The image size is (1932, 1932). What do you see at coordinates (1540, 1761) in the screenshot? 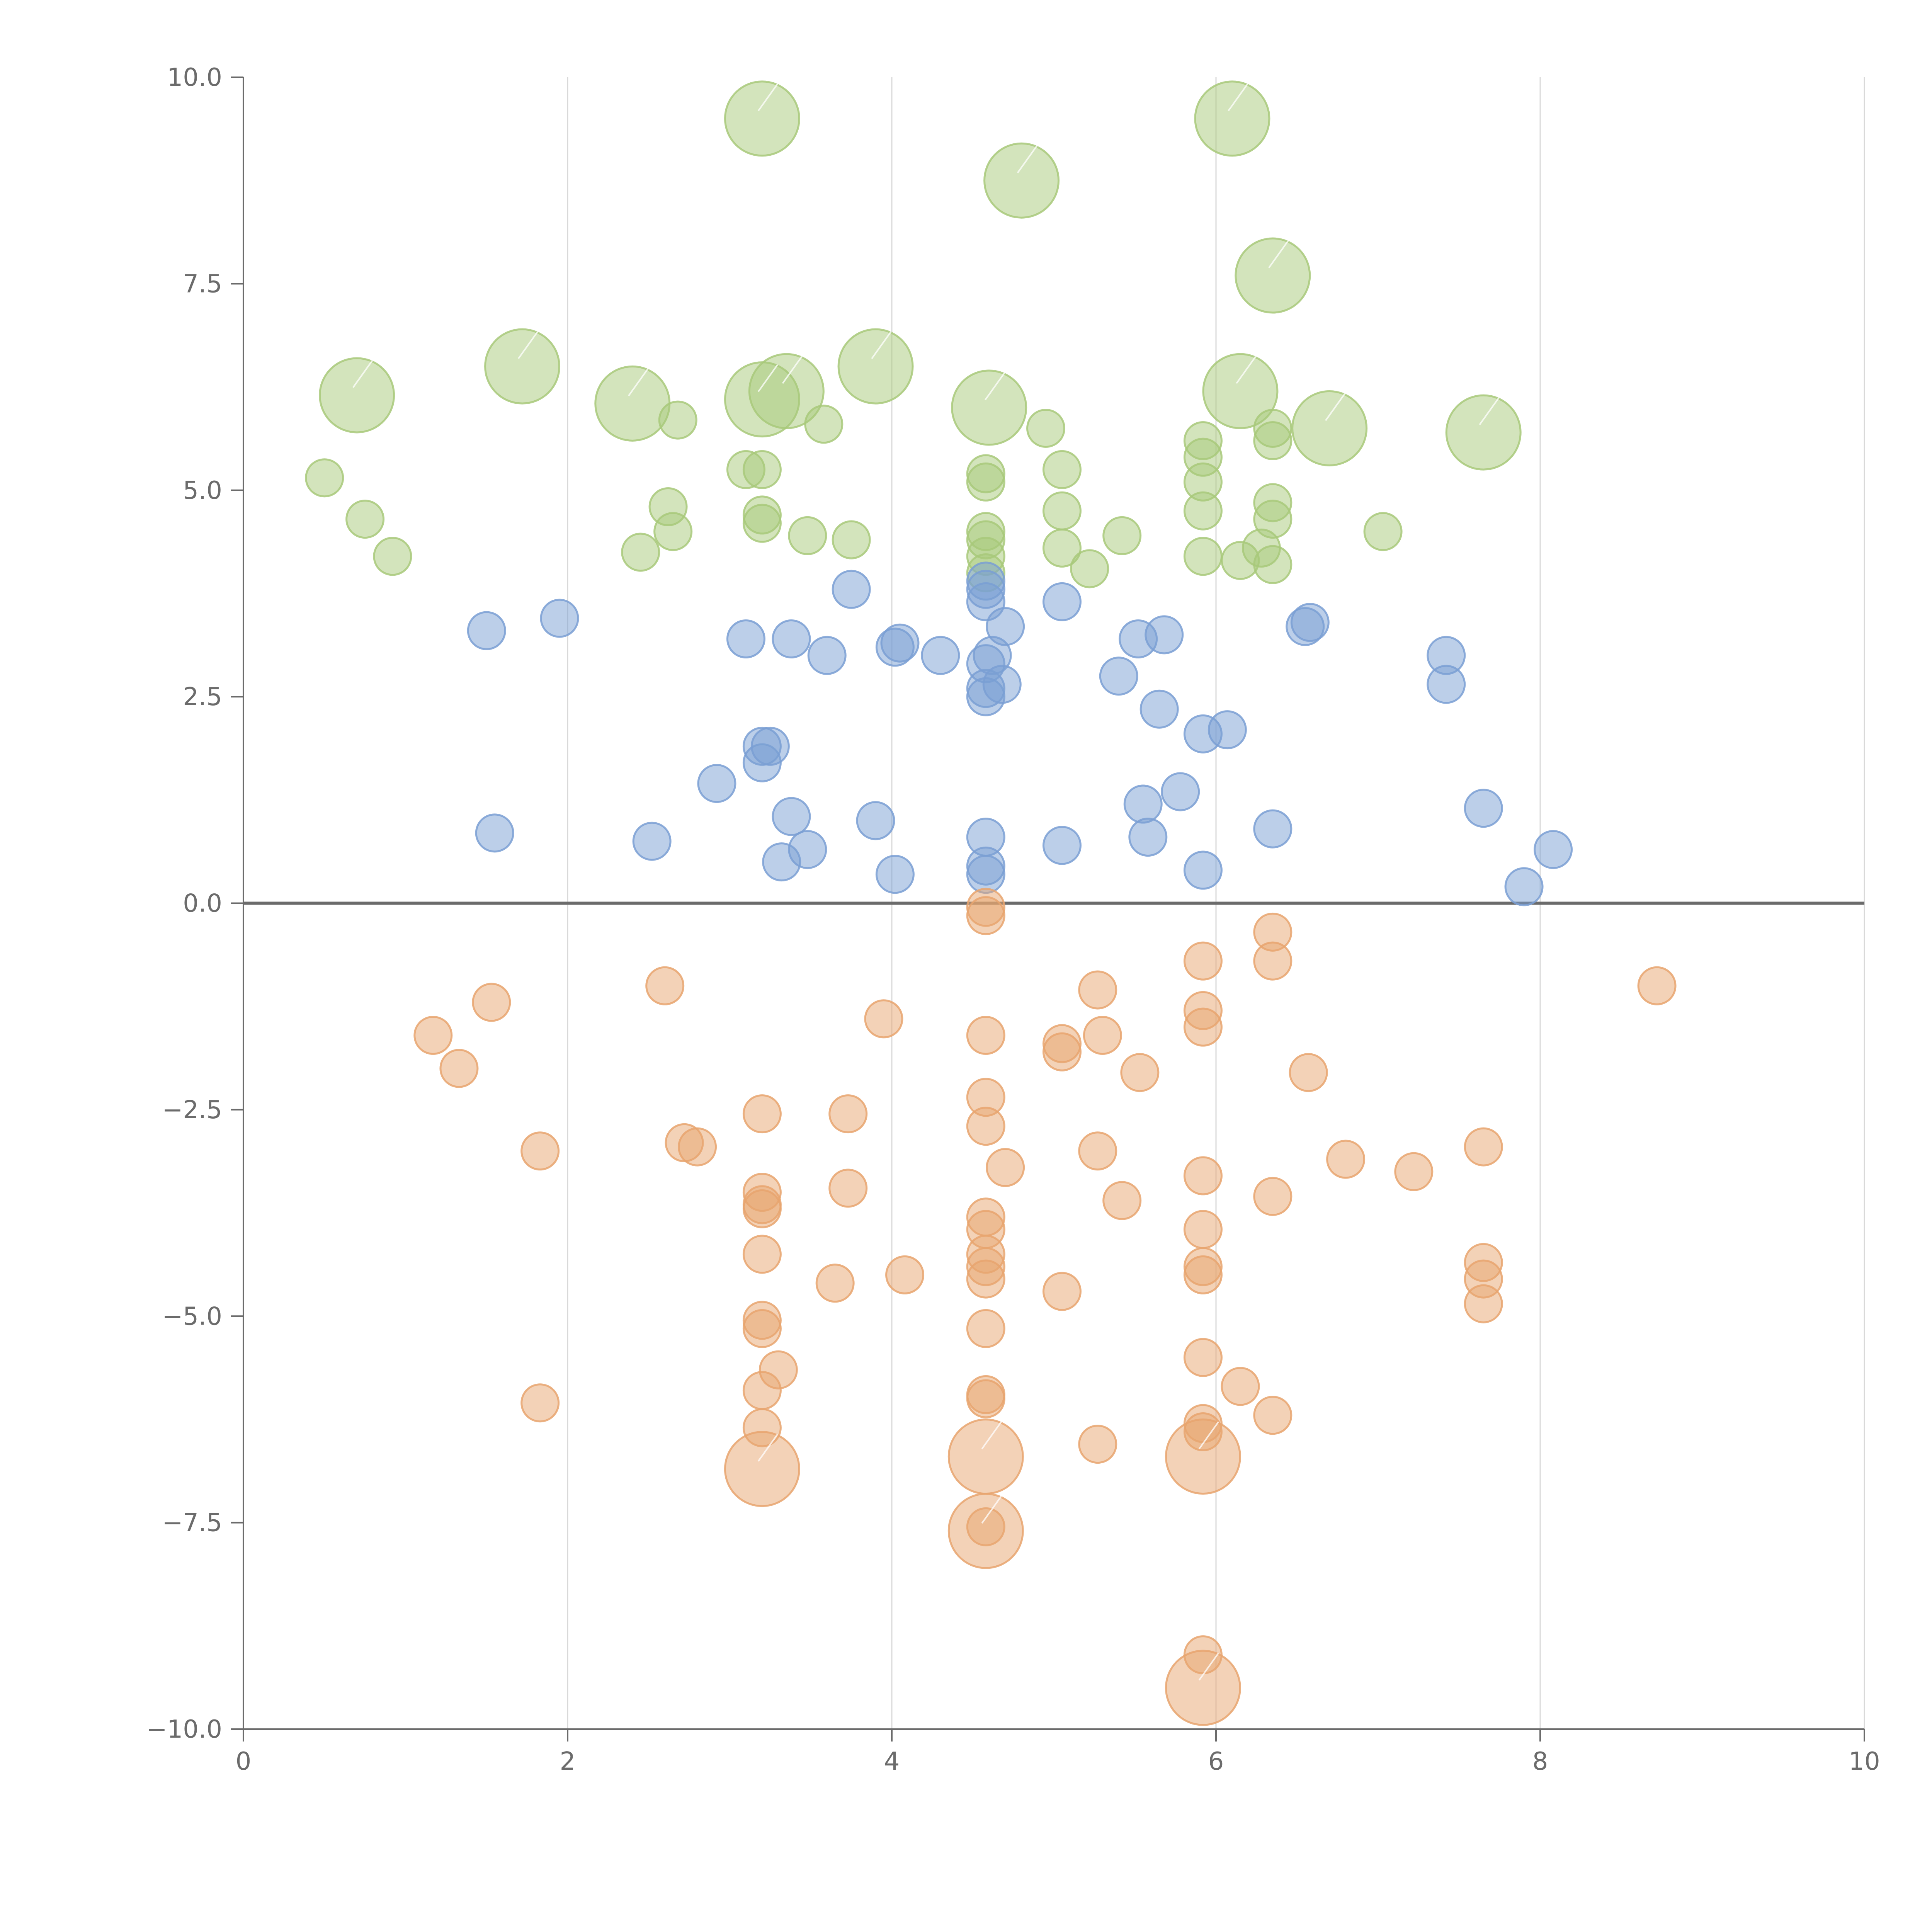
I see `x-tick-label: 8` at bounding box center [1540, 1761].